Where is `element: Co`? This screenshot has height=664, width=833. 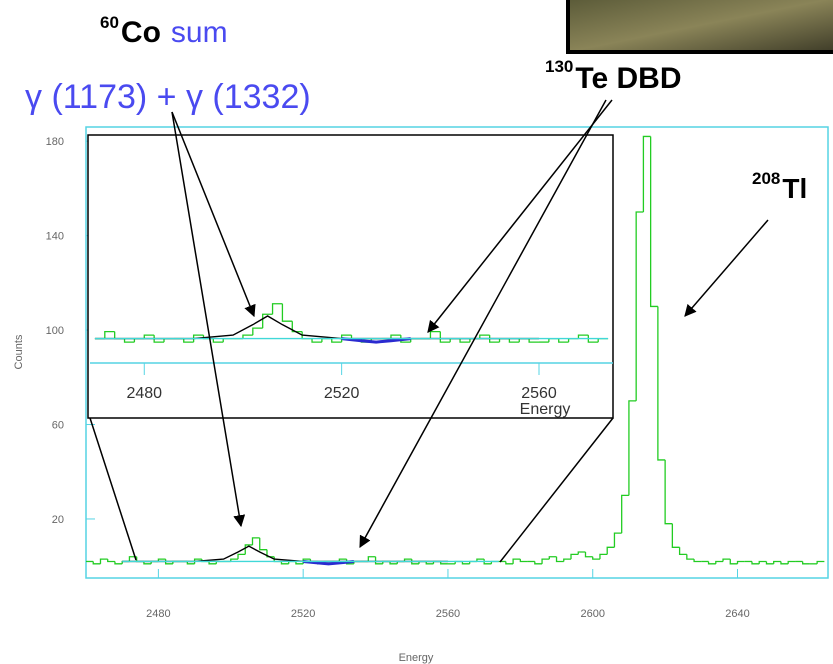
element: Co is located at coordinates (141, 32).